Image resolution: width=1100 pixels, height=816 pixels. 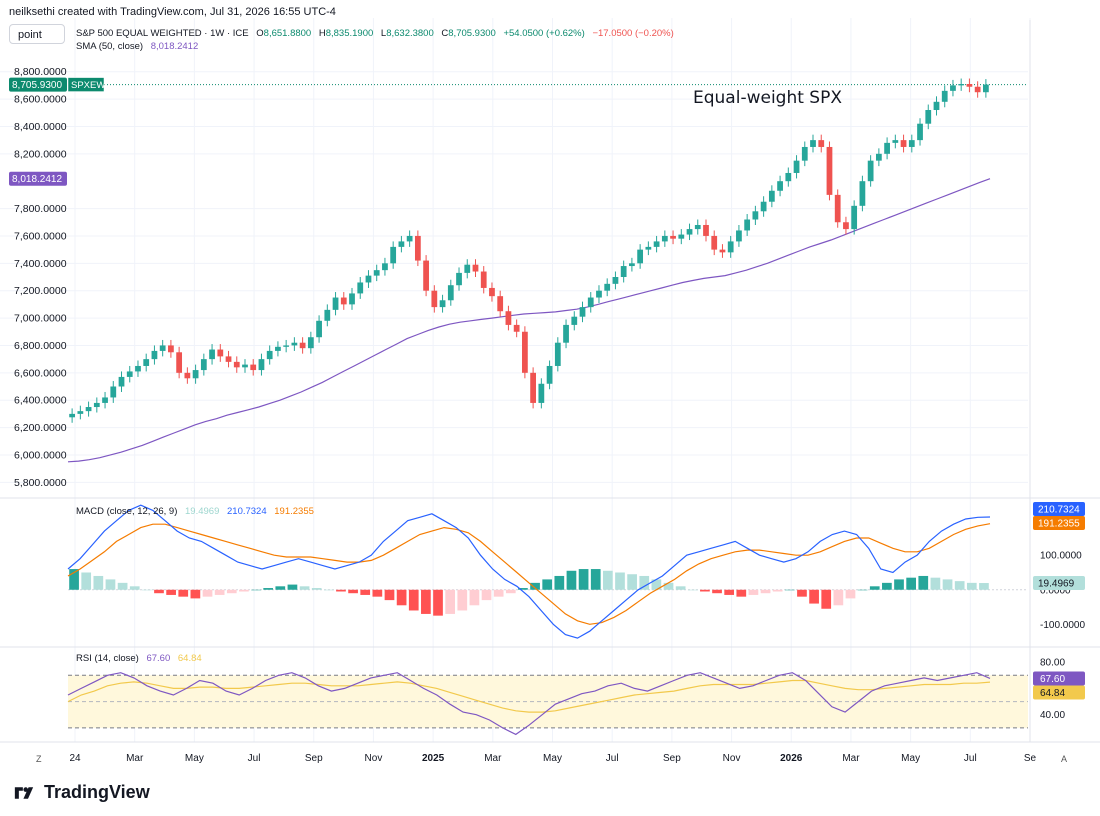 I want to click on sma-legend-value: 8,018.2412, so click(x=174, y=46).